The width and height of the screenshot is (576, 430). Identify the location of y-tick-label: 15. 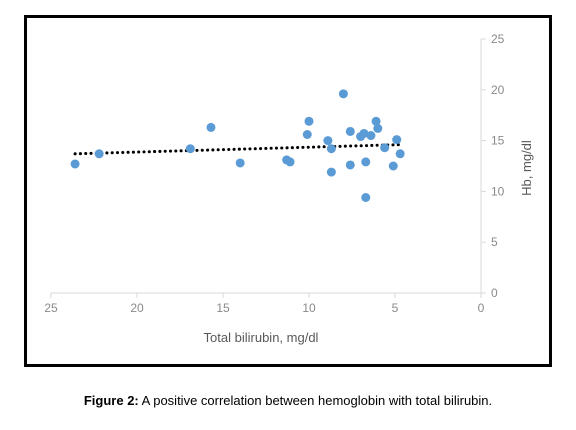
(498, 141).